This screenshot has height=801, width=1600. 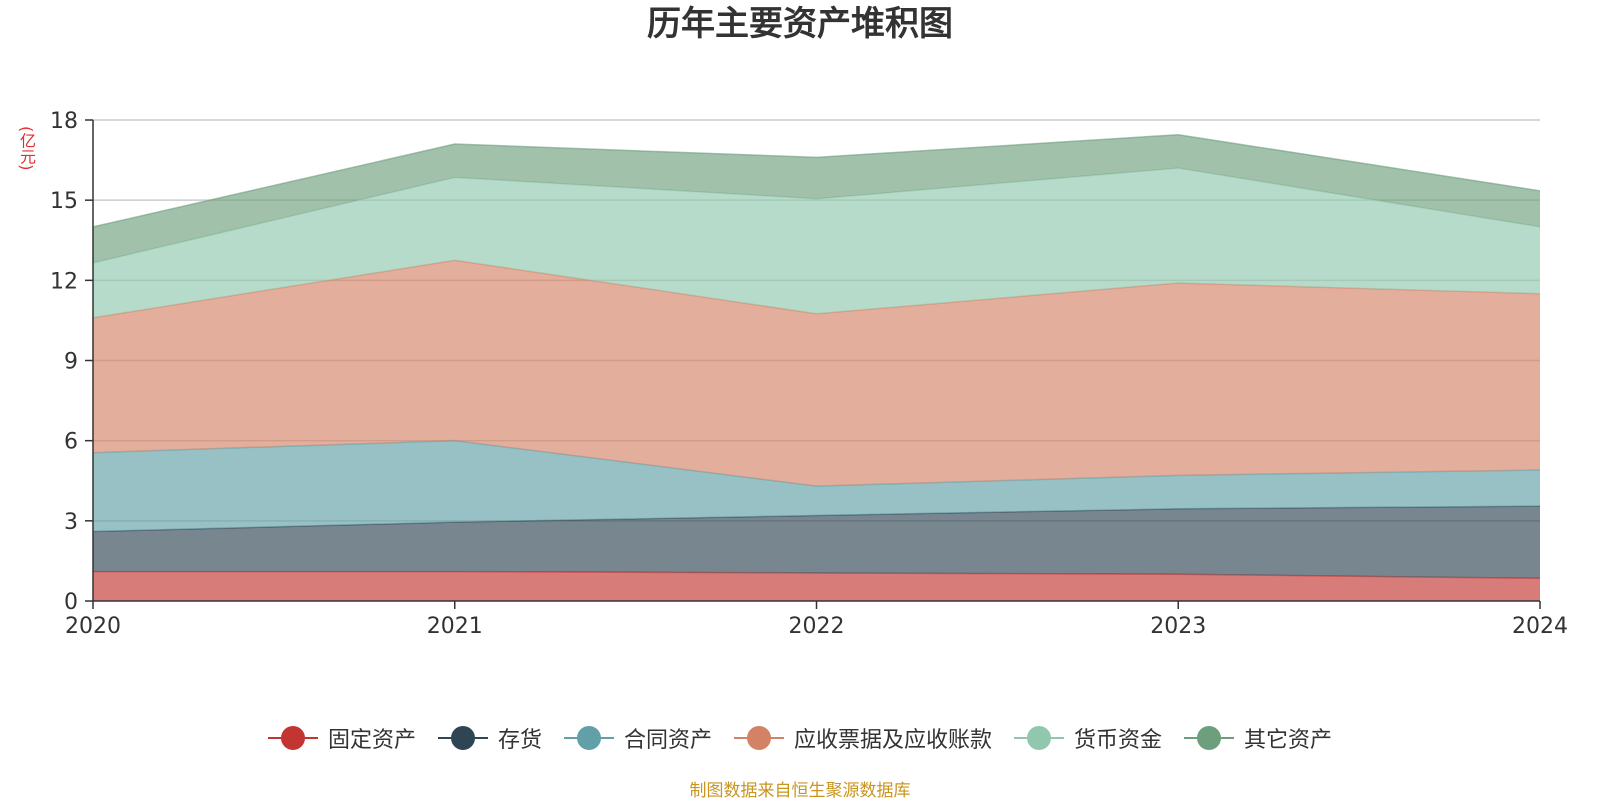 What do you see at coordinates (71, 442) in the screenshot?
I see `y-tick-label: 6` at bounding box center [71, 442].